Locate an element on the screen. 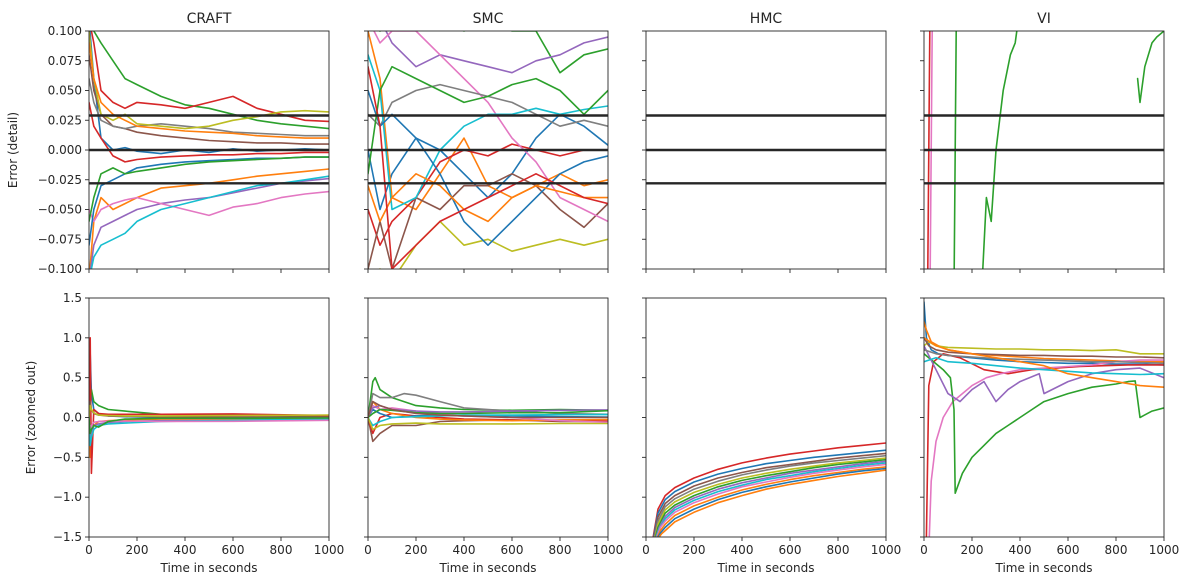 Image resolution: width=1183 pixels, height=579 pixels. y-tick-label: −0.025 is located at coordinates (60, 180).